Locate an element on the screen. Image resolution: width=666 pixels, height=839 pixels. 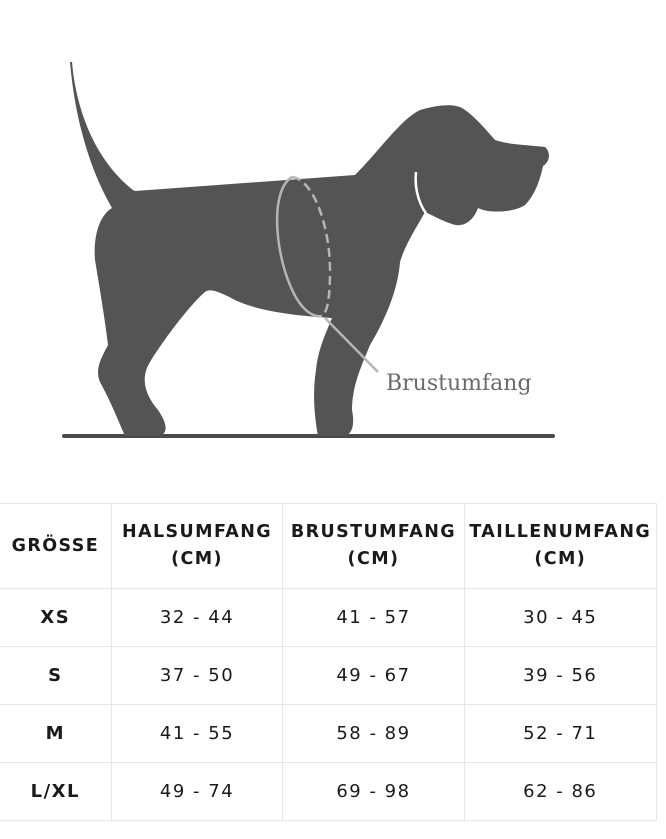
cell-neck: 49 - 74 is located at coordinates (197, 791).